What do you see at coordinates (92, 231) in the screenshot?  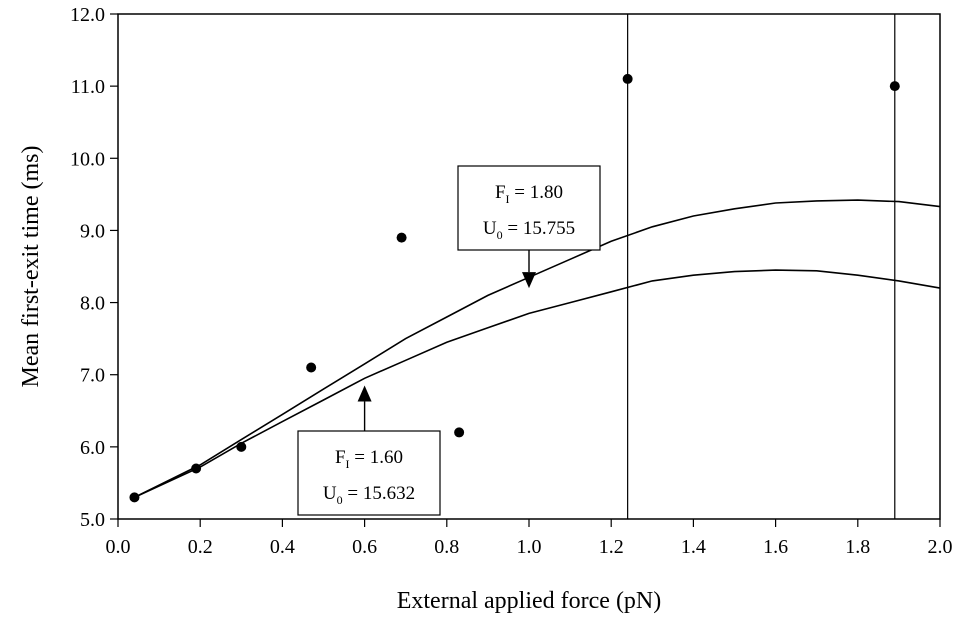 I see `y-tick-label: 9.0` at bounding box center [92, 231].